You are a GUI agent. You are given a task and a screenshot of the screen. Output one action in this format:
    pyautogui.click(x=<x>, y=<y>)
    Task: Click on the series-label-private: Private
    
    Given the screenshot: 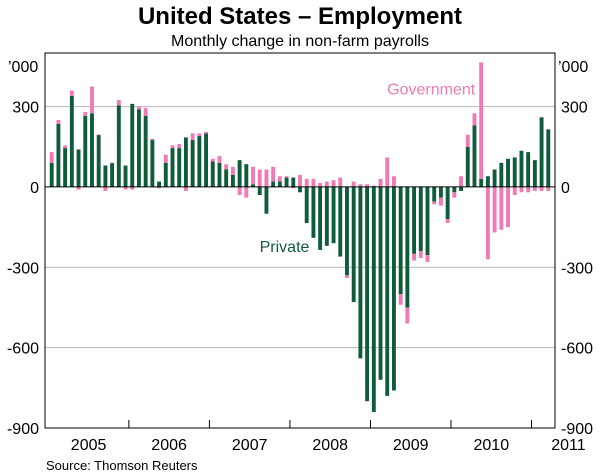 What is the action you would take?
    pyautogui.click(x=285, y=247)
    